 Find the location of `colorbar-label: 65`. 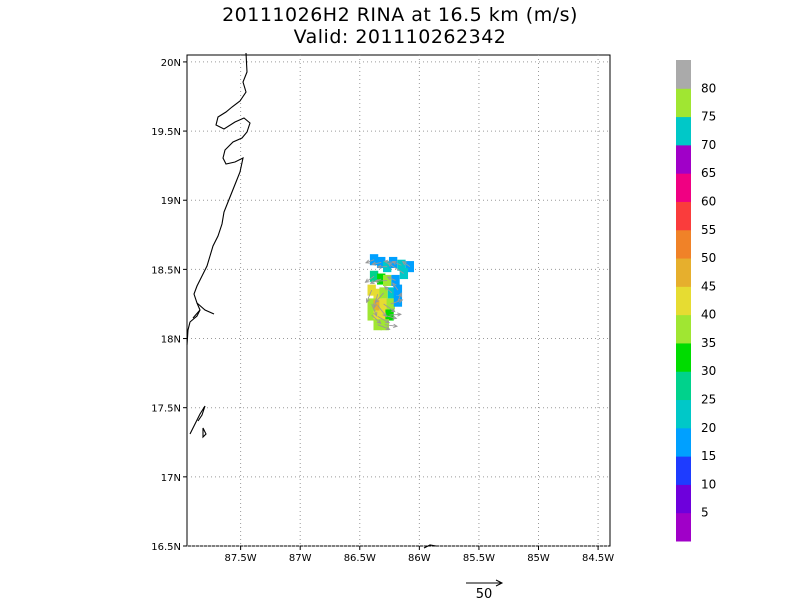

colorbar-label: 65 is located at coordinates (708, 173).